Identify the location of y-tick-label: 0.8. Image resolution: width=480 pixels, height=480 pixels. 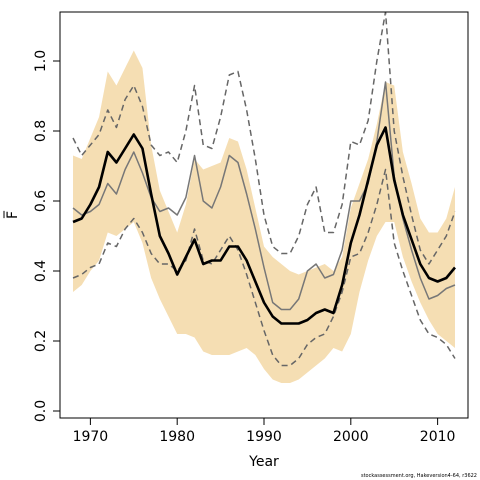
(41, 131).